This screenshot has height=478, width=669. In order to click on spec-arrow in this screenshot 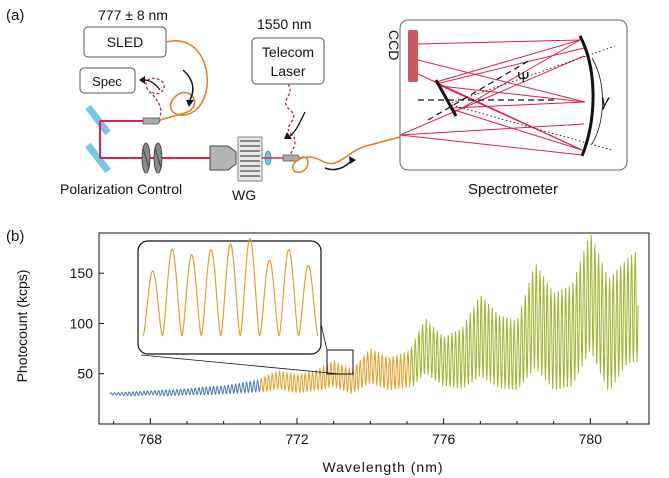, I will do `click(152, 85)`.